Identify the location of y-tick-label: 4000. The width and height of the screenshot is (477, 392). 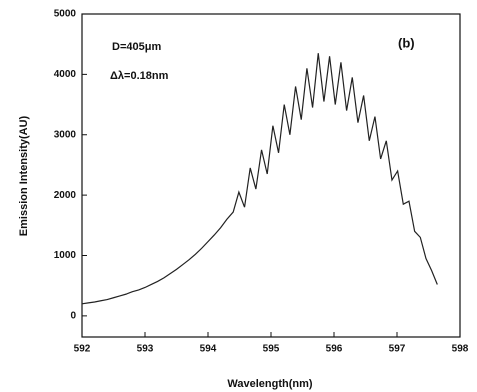
(65, 74).